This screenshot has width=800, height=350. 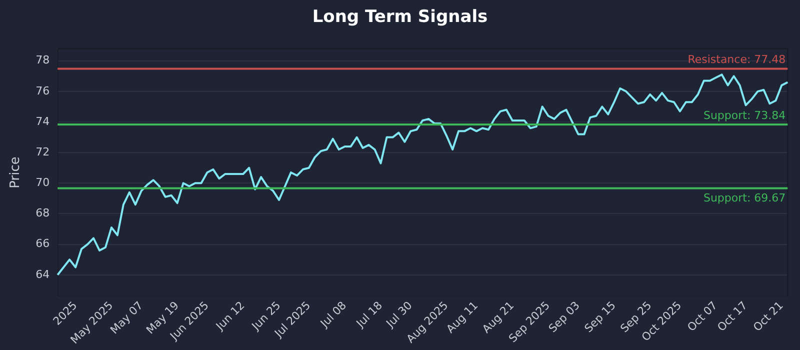 I want to click on y-tick-label: 74, so click(x=43, y=121).